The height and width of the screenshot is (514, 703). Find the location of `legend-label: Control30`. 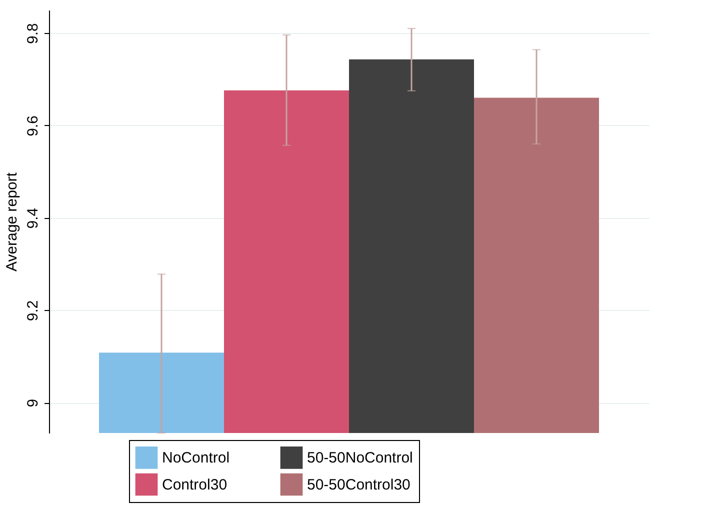

legend-label: Control30 is located at coordinates (195, 485).